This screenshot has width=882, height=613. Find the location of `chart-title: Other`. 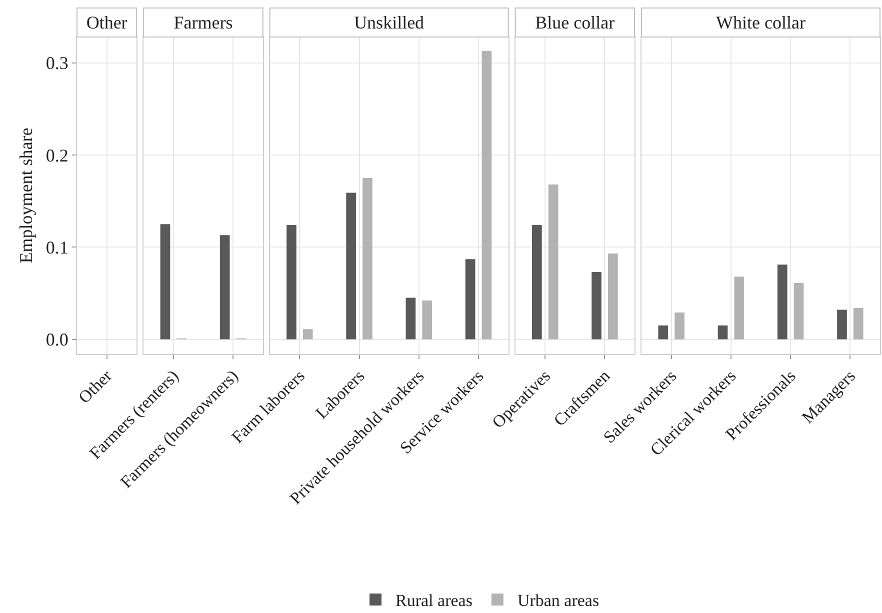

chart-title: Other is located at coordinates (107, 22).